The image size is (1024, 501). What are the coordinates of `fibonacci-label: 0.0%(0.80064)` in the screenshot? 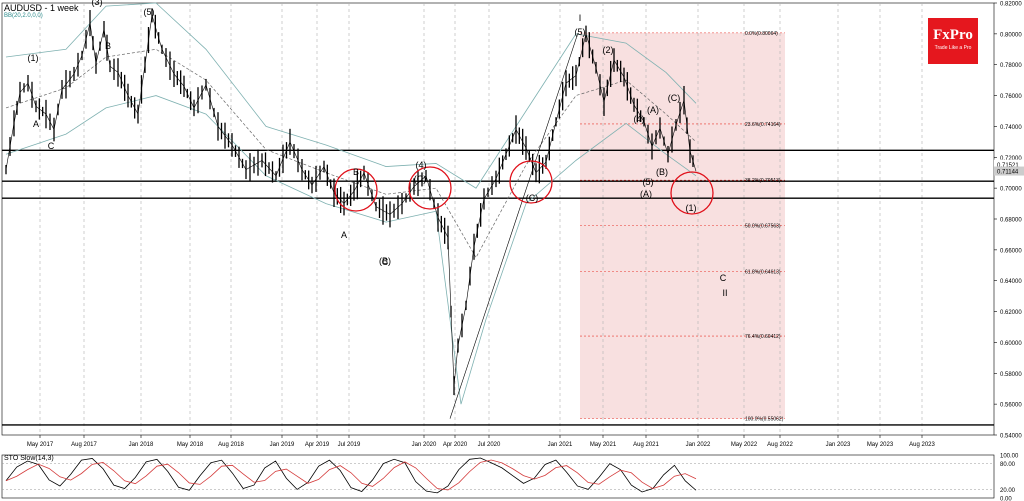 It's located at (761, 34).